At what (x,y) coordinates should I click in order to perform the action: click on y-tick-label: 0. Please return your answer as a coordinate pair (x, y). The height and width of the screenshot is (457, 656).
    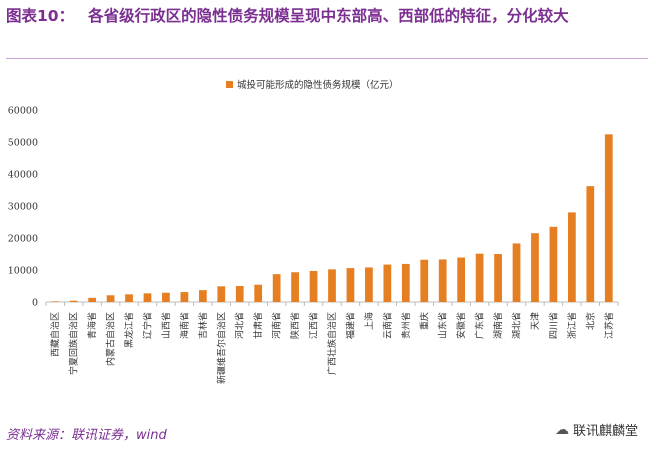
    Looking at the image, I should click on (35, 303).